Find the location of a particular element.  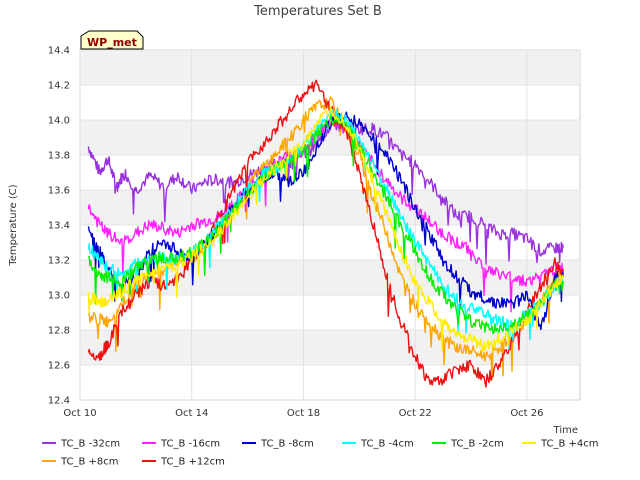

y-tick-label: 13.6 is located at coordinates (59, 191).